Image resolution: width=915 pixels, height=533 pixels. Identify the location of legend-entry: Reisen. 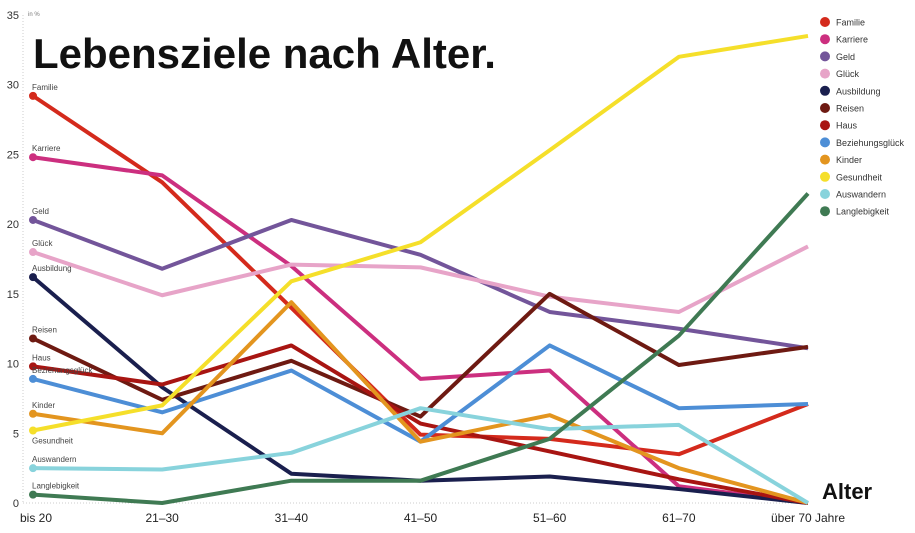
(850, 109).